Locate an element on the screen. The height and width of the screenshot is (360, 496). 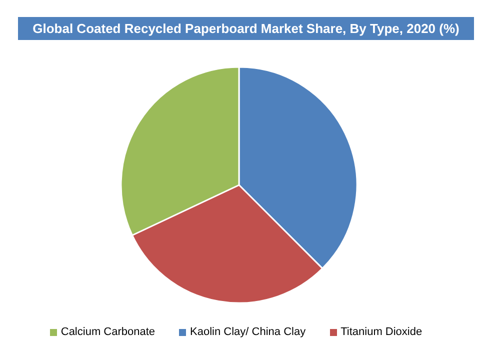
legend-label: Calcium Carbonate is located at coordinates (108, 332).